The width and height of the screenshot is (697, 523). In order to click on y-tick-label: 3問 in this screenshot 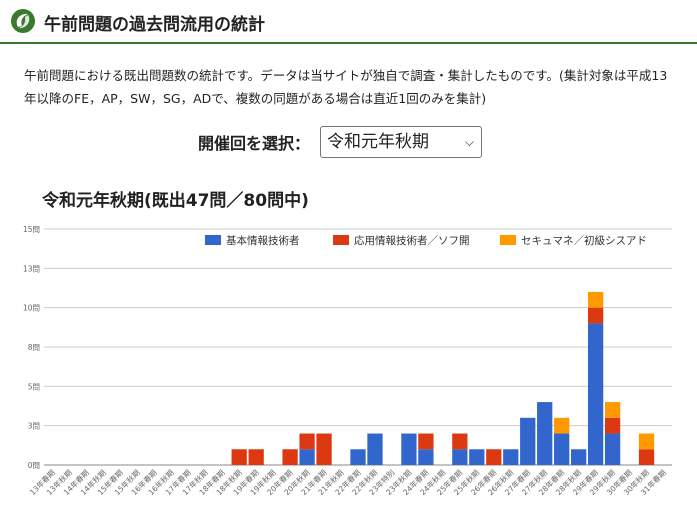, I will do `click(34, 426)`.